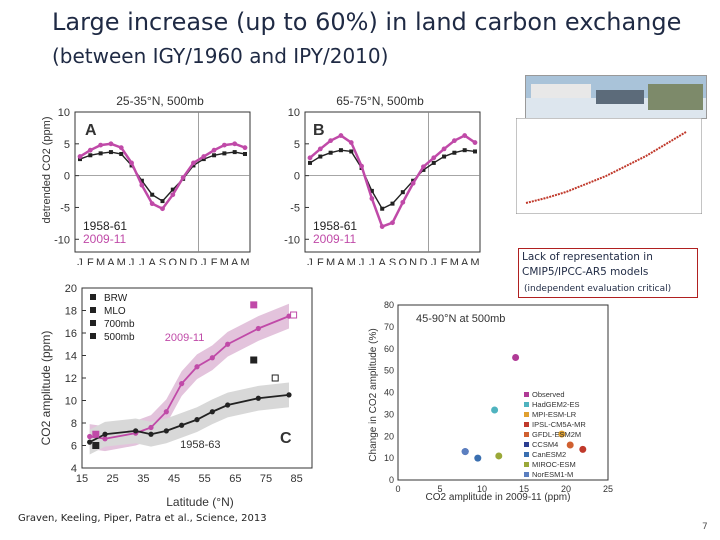 The image size is (720, 540). Describe the element at coordinates (189, 377) in the screenshot. I see `uncertainty-band` at that location.